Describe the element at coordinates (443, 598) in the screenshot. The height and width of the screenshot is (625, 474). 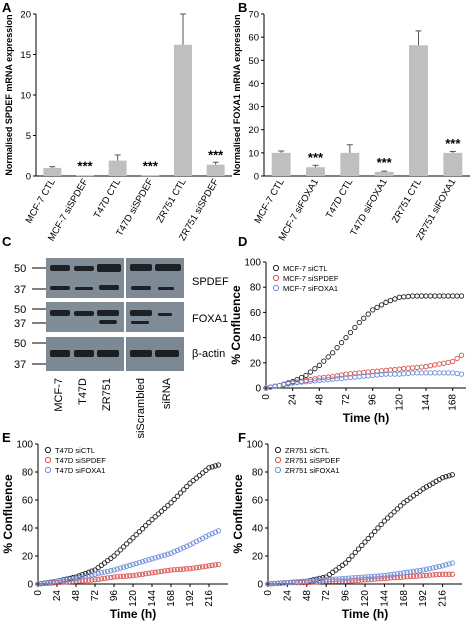
I see `x-tick-label: 216` at that location.